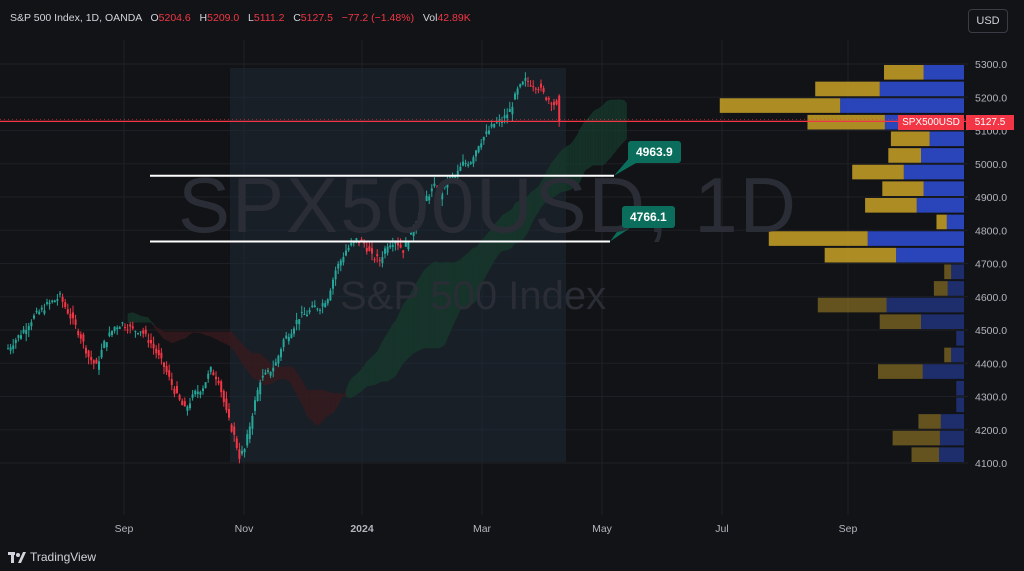 The height and width of the screenshot is (571, 1024). What do you see at coordinates (991, 198) in the screenshot?
I see `price-tick-label: 4900.0` at bounding box center [991, 198].